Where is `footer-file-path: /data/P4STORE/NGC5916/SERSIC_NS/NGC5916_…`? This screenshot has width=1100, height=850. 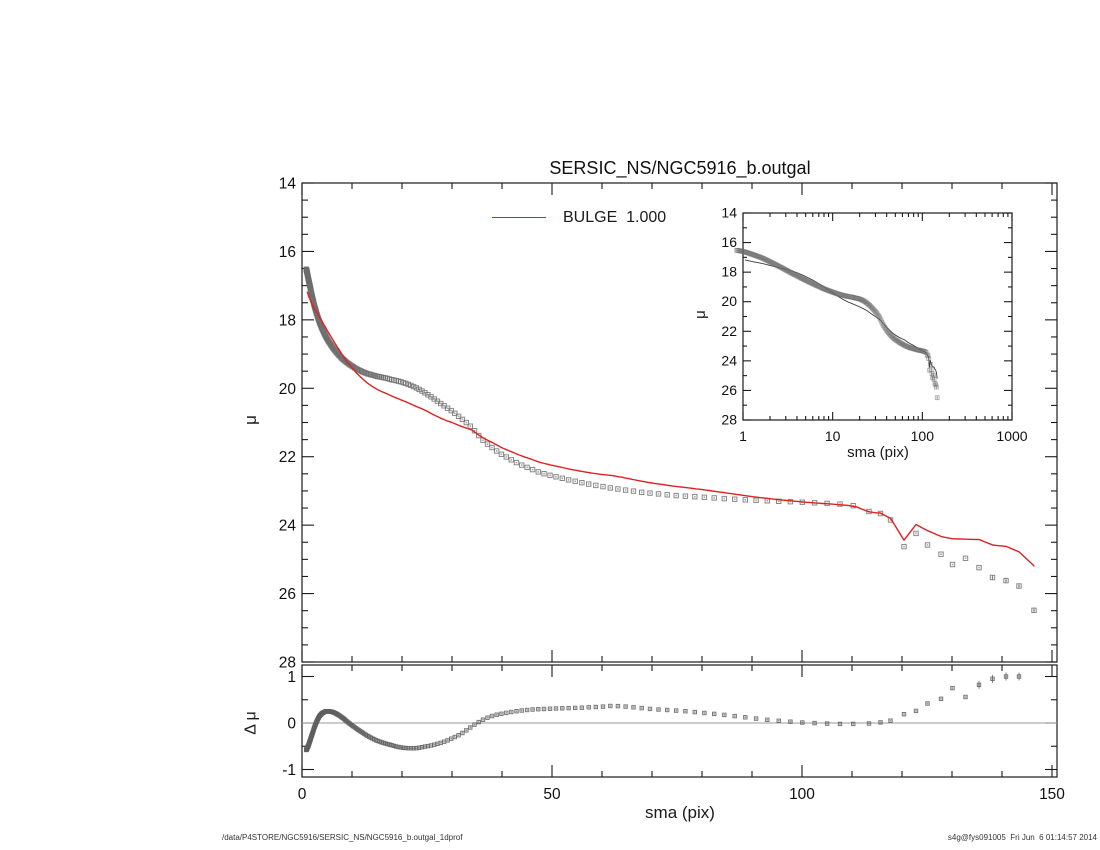
footer-file-path: /data/P4STORE/NGC5916/SERSIC_NS/NGC5916_… is located at coordinates (342, 837).